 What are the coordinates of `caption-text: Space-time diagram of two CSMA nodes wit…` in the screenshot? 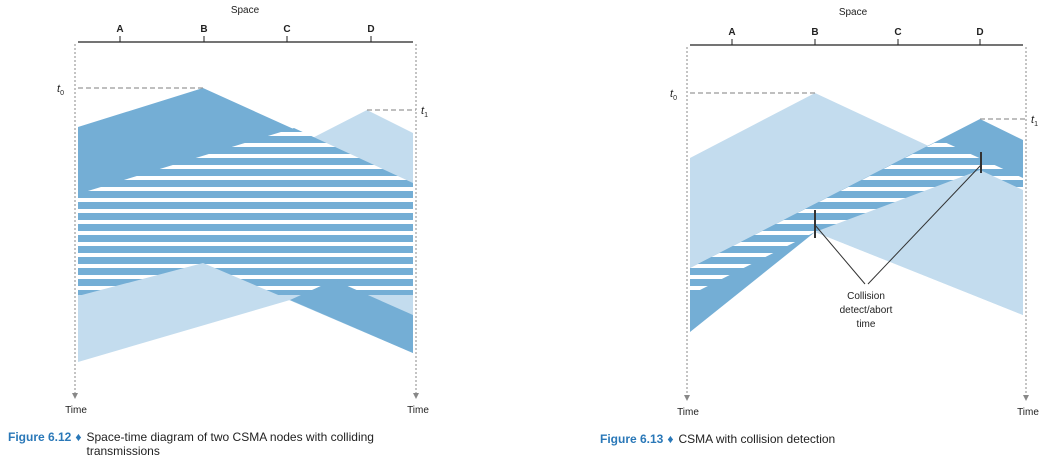 It's located at (229, 444).